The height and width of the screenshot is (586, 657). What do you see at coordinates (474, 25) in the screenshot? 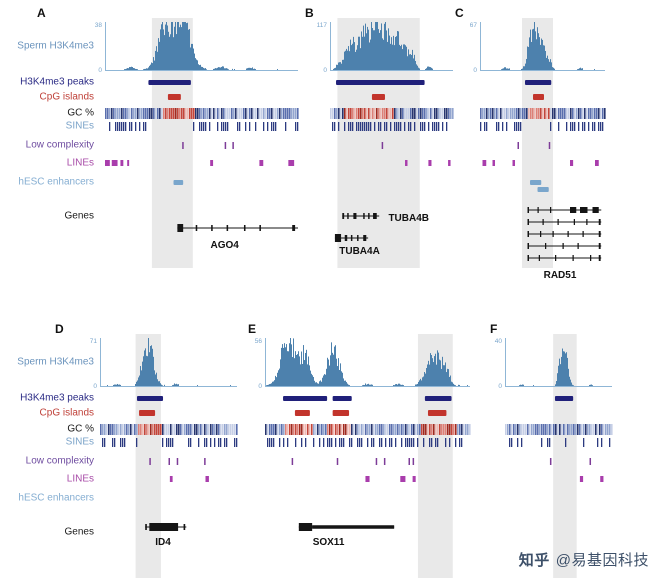
I see `y-axis-max: 67` at bounding box center [474, 25].